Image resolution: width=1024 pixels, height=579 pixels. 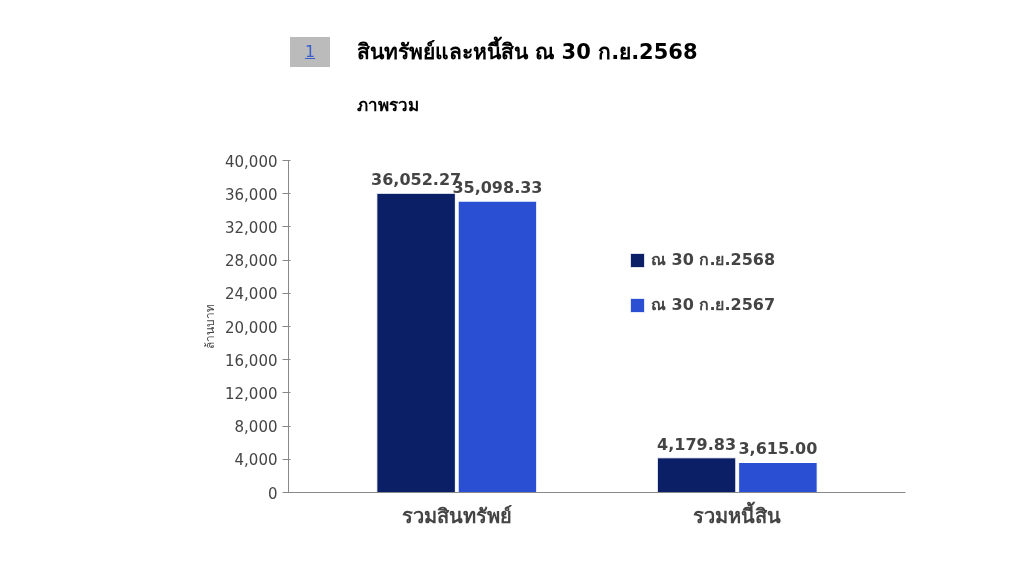 I want to click on chart-subtitle: ภาพรวม, so click(x=388, y=105).